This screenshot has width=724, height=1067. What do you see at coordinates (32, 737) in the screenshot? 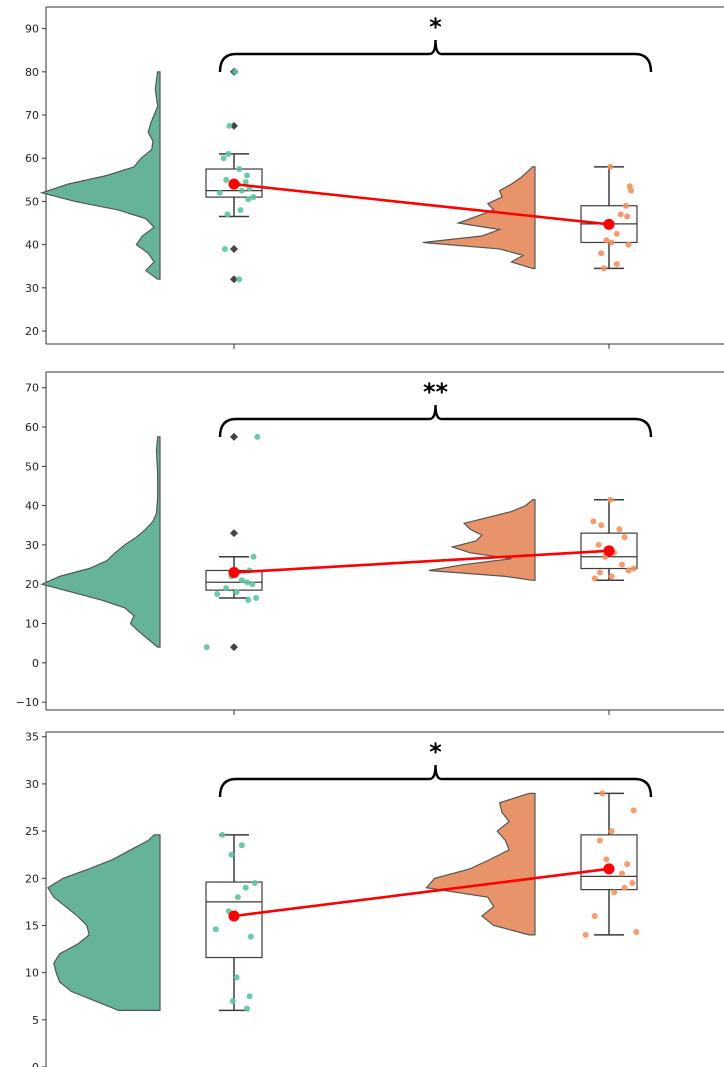
I see `y-tick-label: 35` at bounding box center [32, 737].